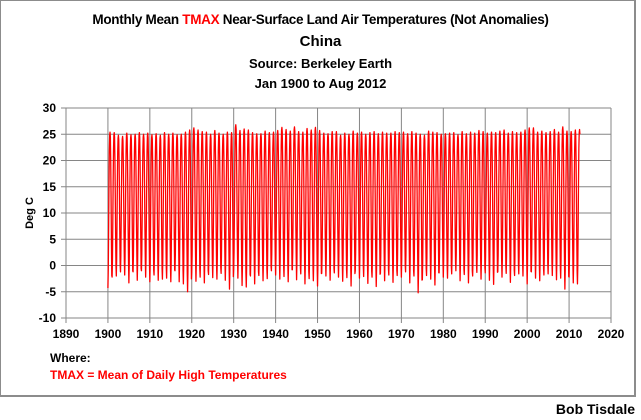  I want to click on x-tick-label: 1910, so click(149, 334).